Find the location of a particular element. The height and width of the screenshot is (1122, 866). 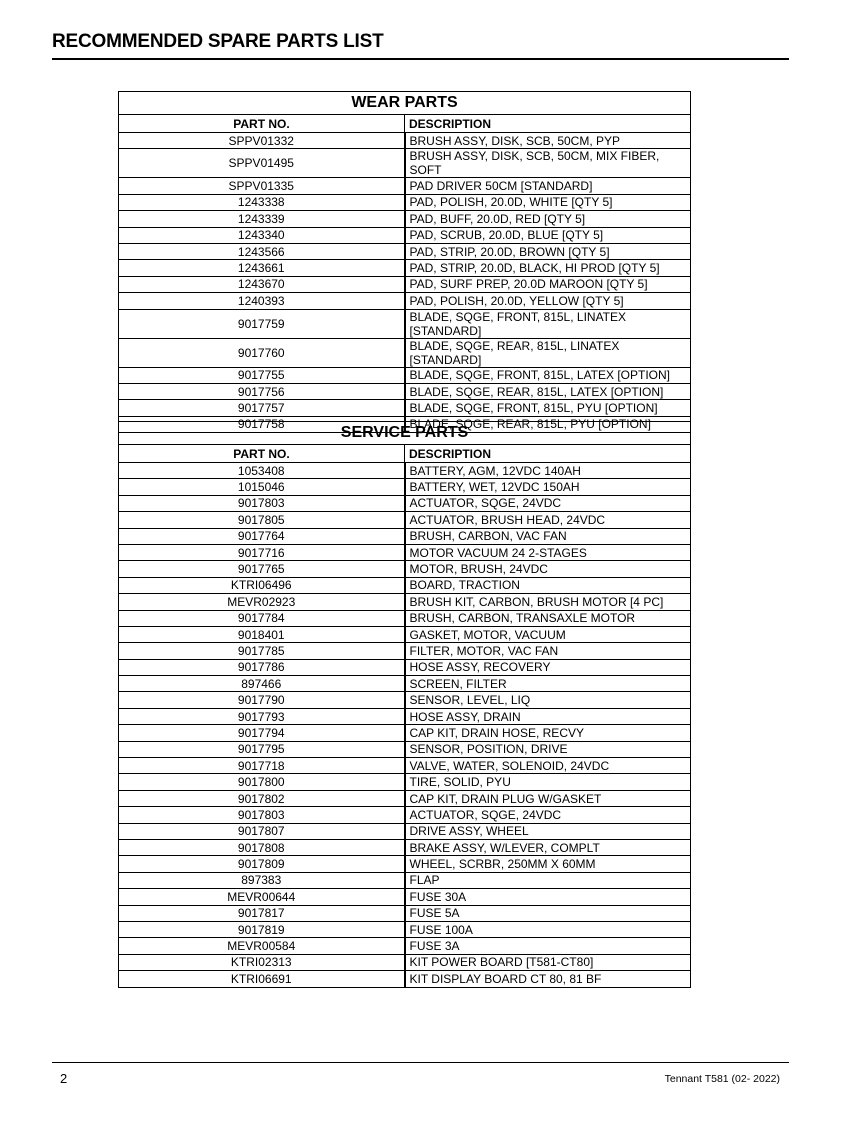

part-number-cell: 9017807 is located at coordinates (261, 831).